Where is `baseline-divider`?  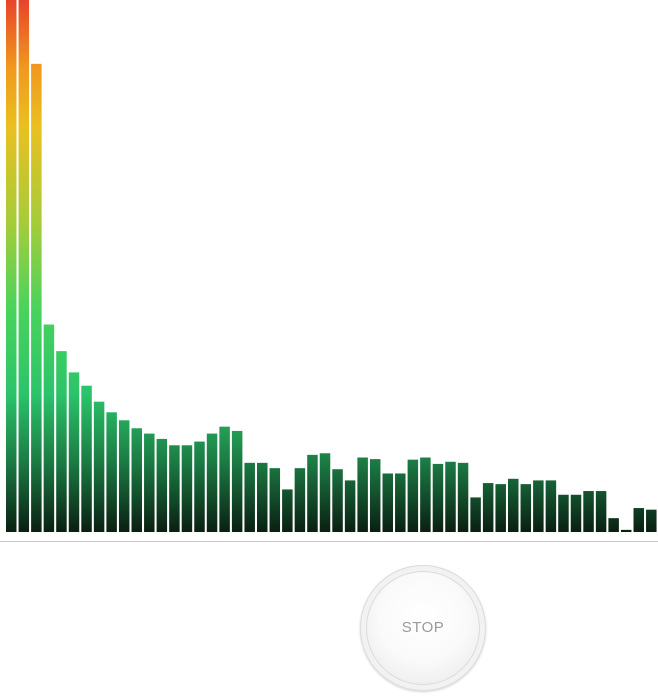
baseline-divider is located at coordinates (329, 541).